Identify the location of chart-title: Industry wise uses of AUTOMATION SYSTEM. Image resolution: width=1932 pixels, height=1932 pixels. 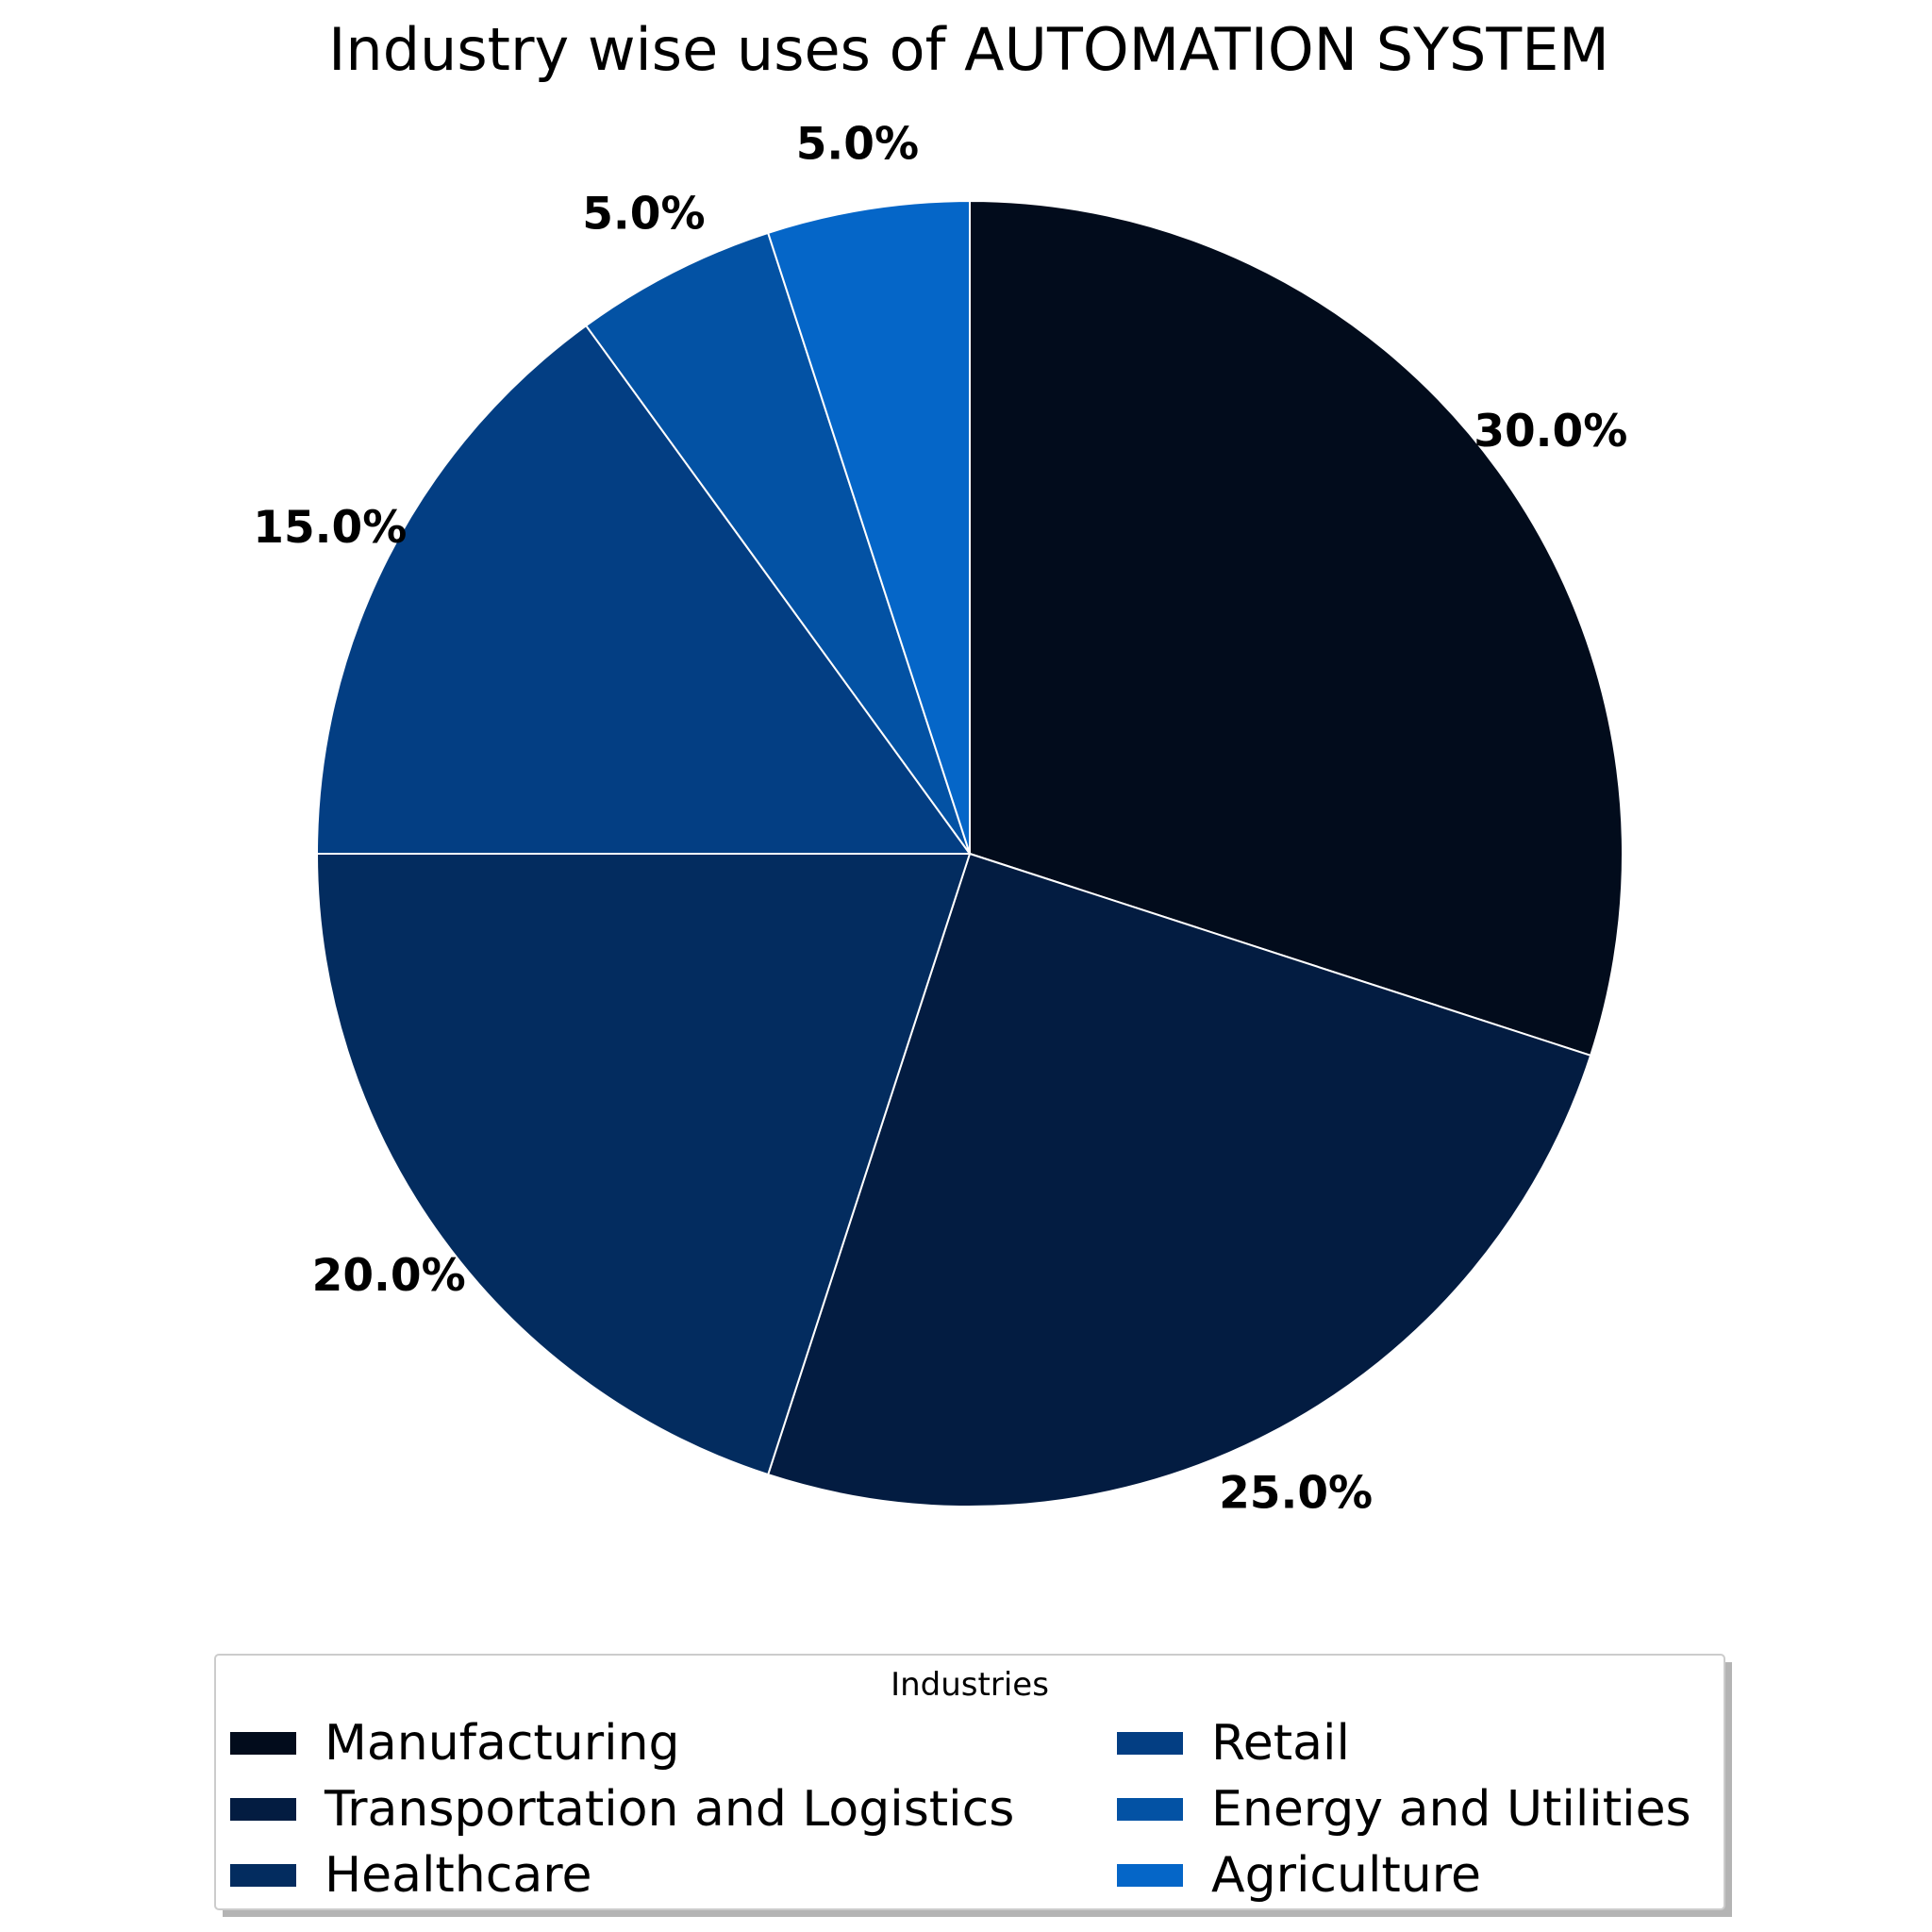
(969, 50).